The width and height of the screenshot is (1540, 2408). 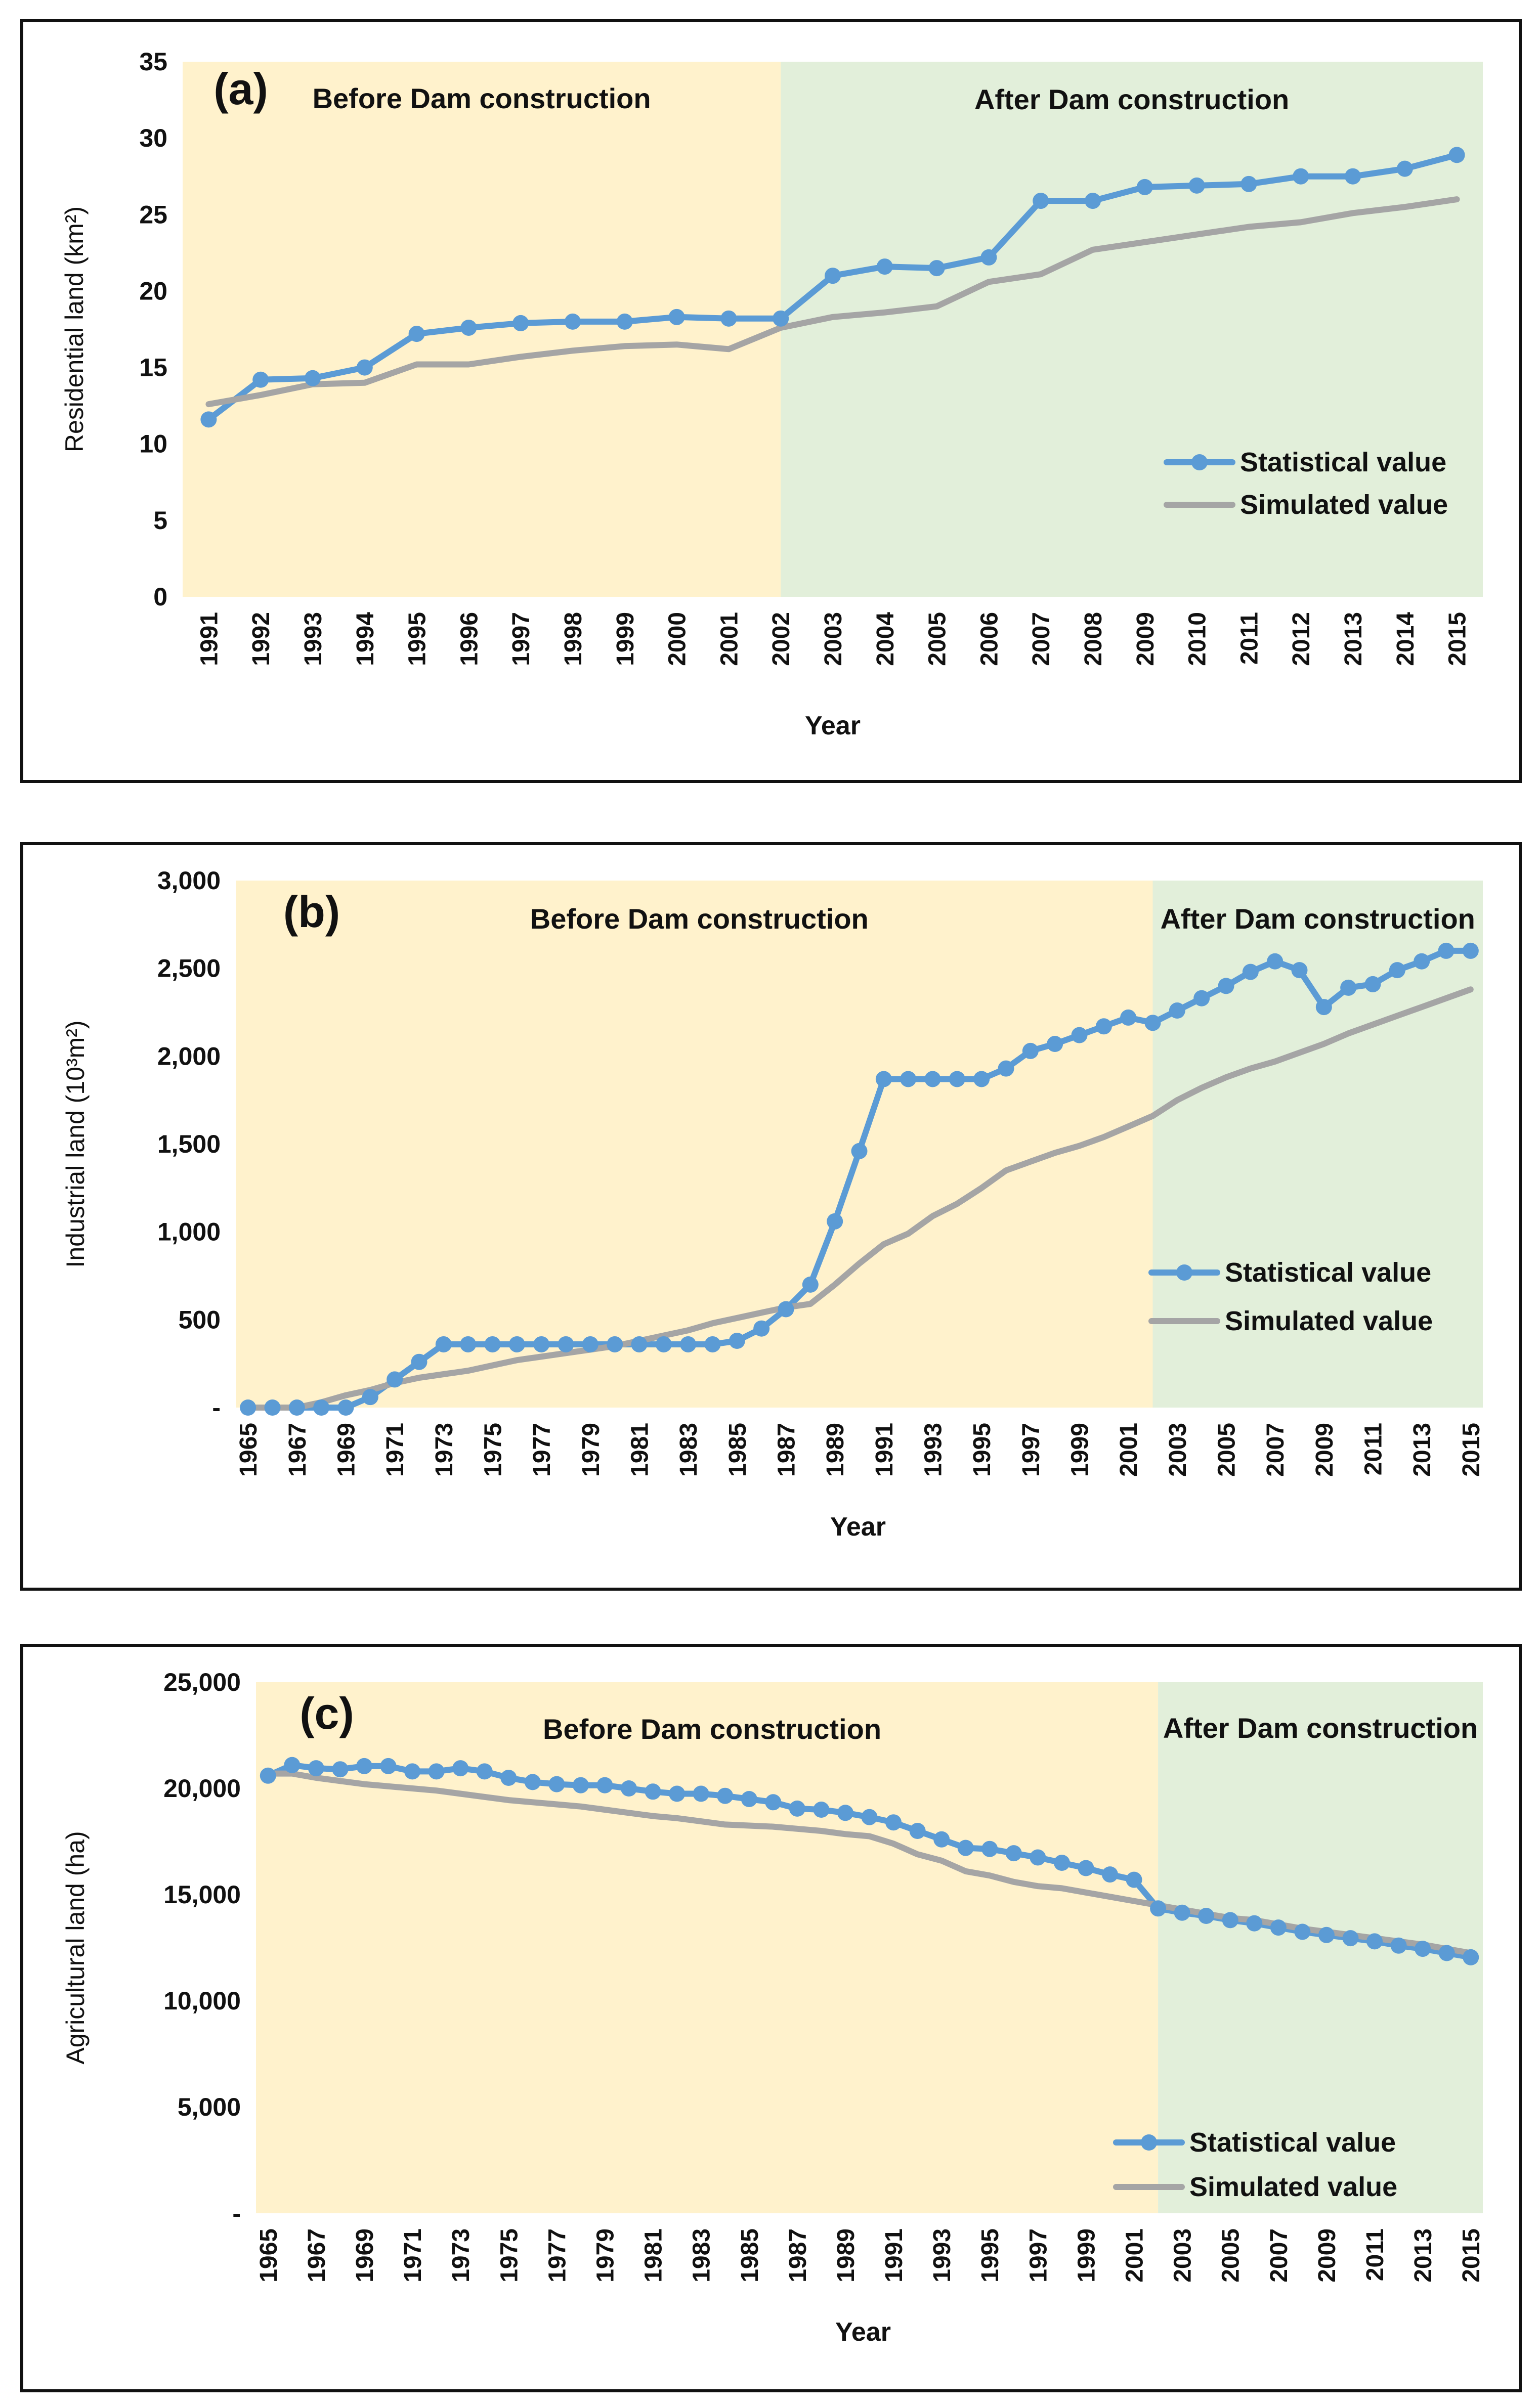 I want to click on x-tick-label: 1991, so click(x=895, y=2255).